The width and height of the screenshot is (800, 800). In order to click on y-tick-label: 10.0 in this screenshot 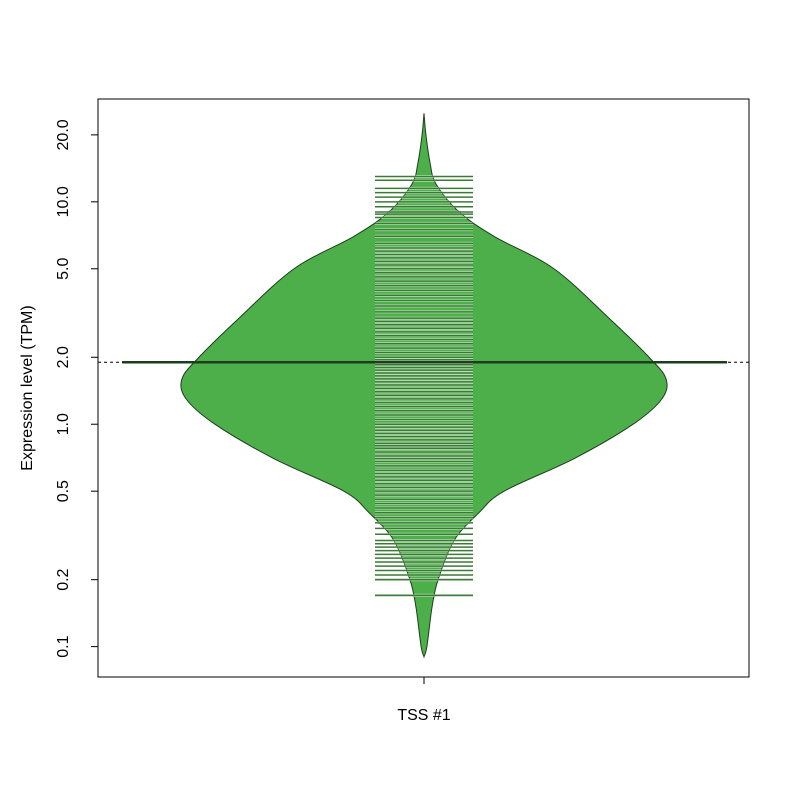, I will do `click(63, 201)`.